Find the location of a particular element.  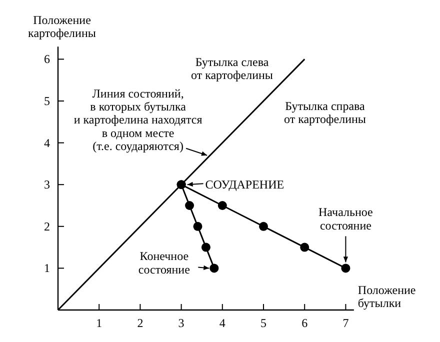

x-axis-title: Положение бутылки is located at coordinates (387, 296).